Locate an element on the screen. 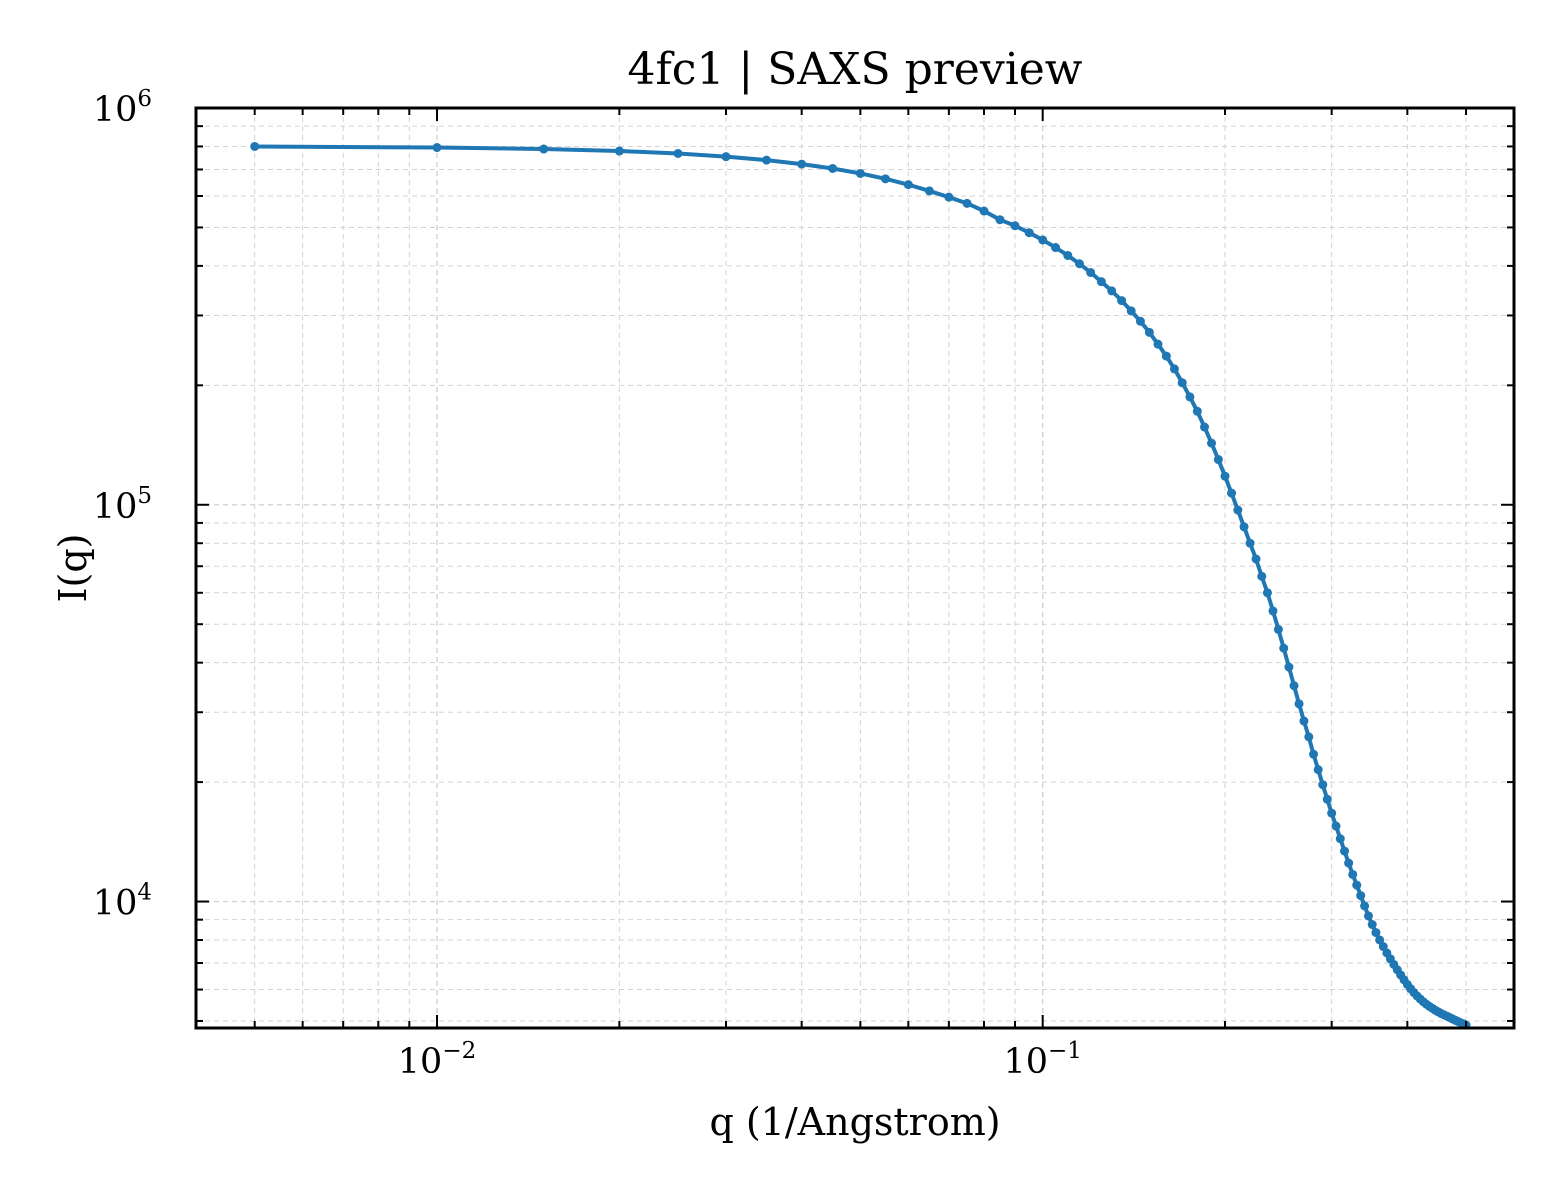 The image size is (1560, 1200). y-tick-label: 105 is located at coordinates (122, 505).